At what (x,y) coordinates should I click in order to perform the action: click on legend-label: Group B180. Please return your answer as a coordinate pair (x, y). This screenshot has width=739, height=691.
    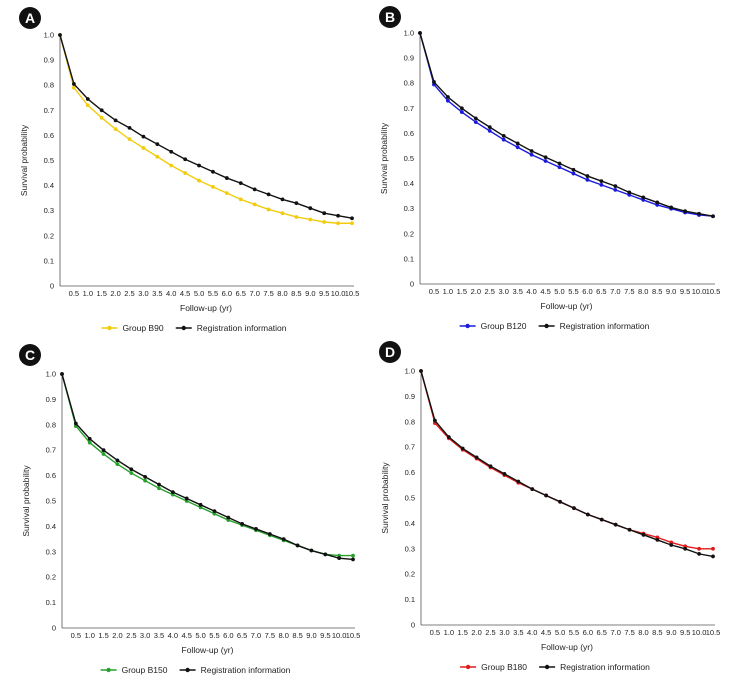
    Looking at the image, I should click on (504, 667).